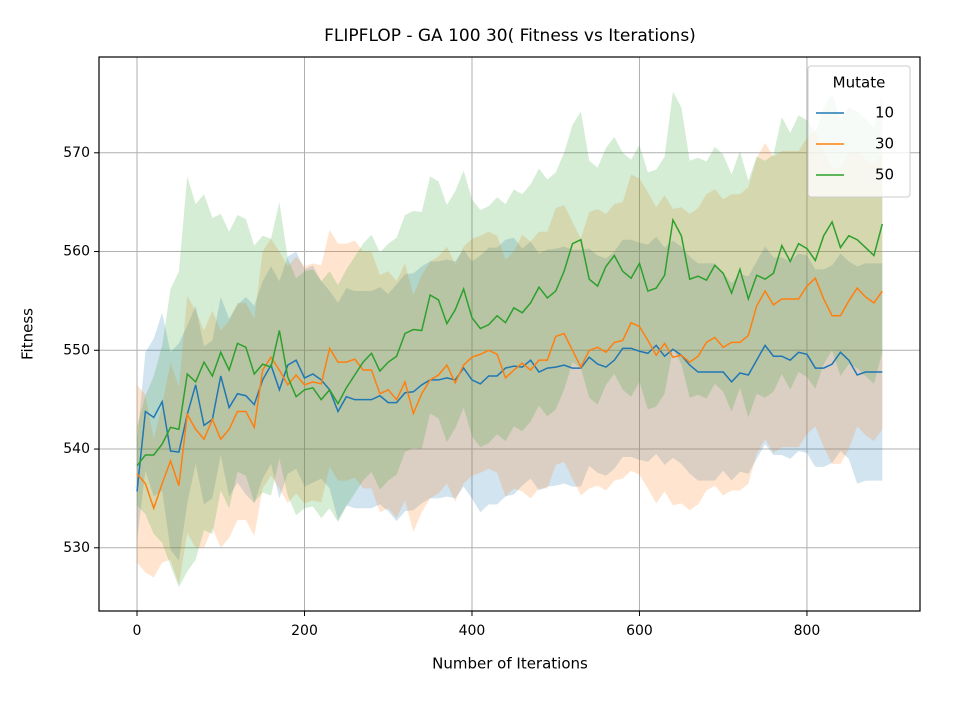 This screenshot has height=724, width=960. What do you see at coordinates (472, 631) in the screenshot?
I see `x-tick-label: 400` at bounding box center [472, 631].